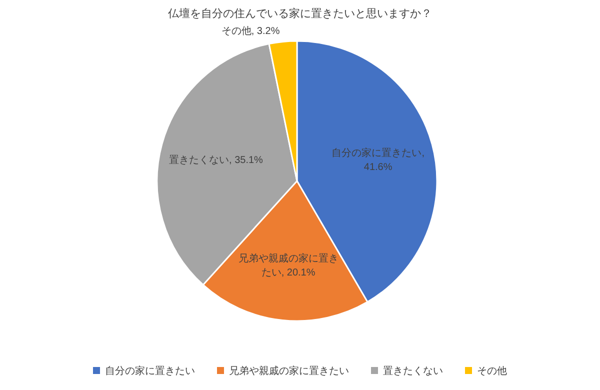 This screenshot has width=600, height=390. What do you see at coordinates (413, 371) in the screenshot?
I see `legend-label: 置きたくない` at bounding box center [413, 371].